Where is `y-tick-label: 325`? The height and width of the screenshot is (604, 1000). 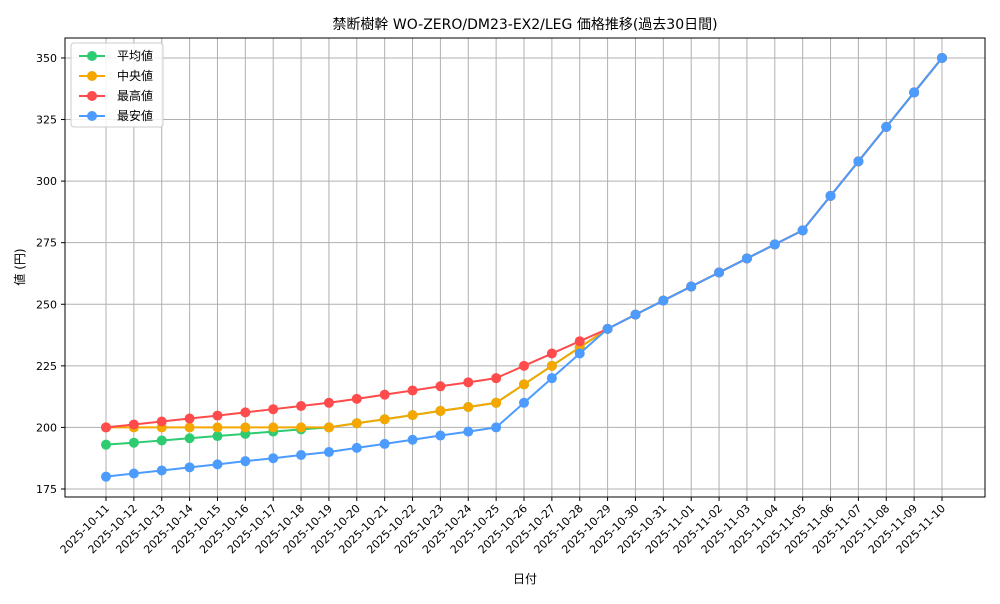 y-tick-label: 325 is located at coordinates (46, 120).